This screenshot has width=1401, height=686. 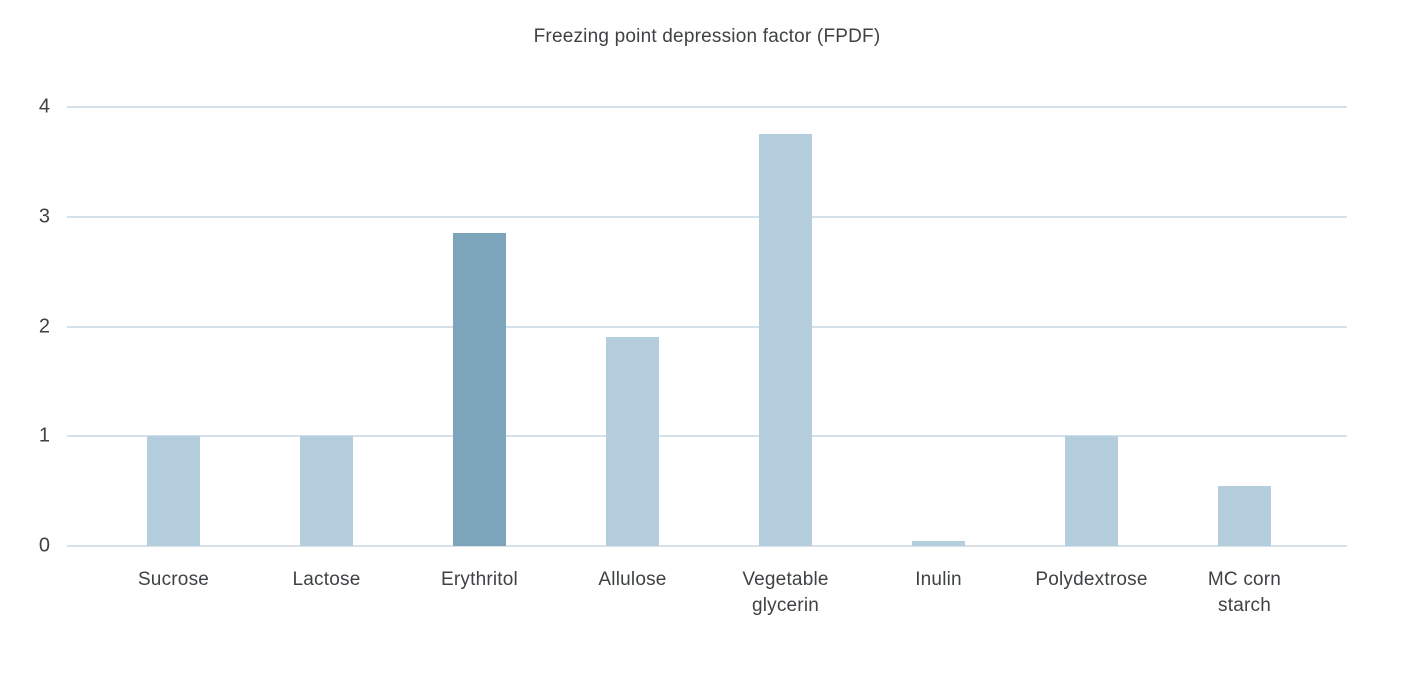 I want to click on x-axis-category-label-3: Allulose, so click(x=632, y=579).